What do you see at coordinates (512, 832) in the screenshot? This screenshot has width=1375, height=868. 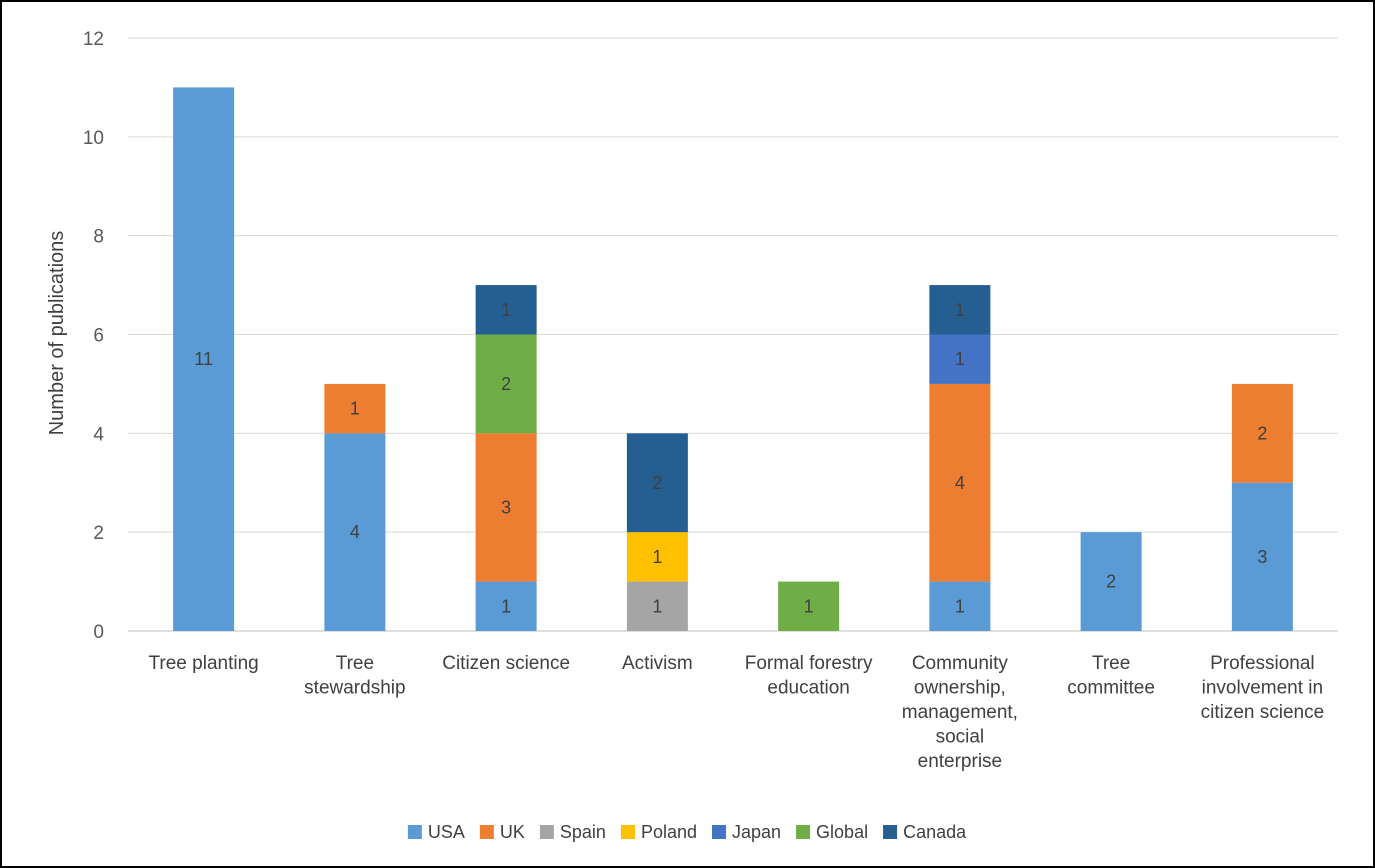 I see `legend-label: UK` at bounding box center [512, 832].